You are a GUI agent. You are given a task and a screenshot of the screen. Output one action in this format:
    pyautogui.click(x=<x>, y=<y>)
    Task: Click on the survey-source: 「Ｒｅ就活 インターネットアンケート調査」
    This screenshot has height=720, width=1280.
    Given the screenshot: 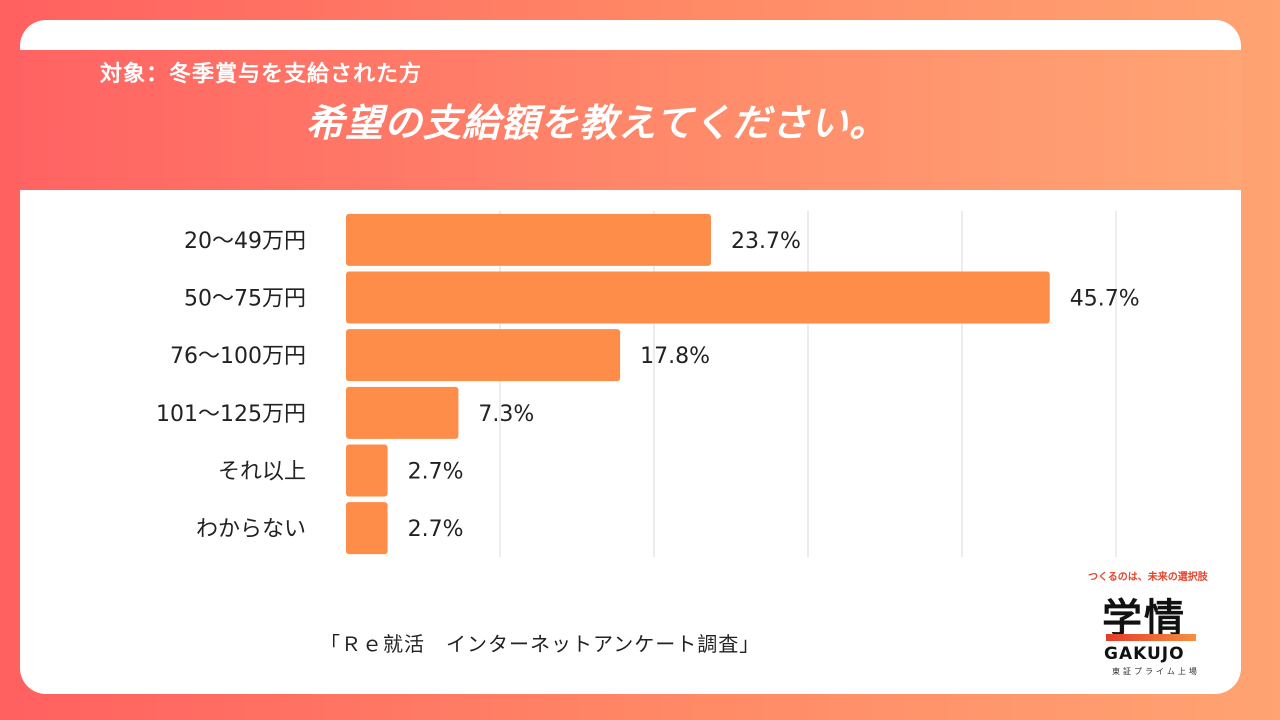 What is the action you would take?
    pyautogui.click(x=540, y=644)
    